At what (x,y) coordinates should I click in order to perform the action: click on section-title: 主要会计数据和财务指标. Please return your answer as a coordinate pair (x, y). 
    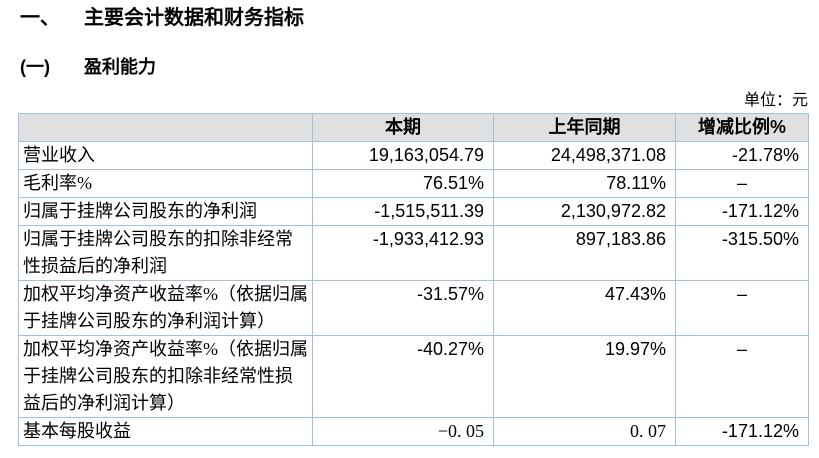
    Looking at the image, I should click on (194, 18).